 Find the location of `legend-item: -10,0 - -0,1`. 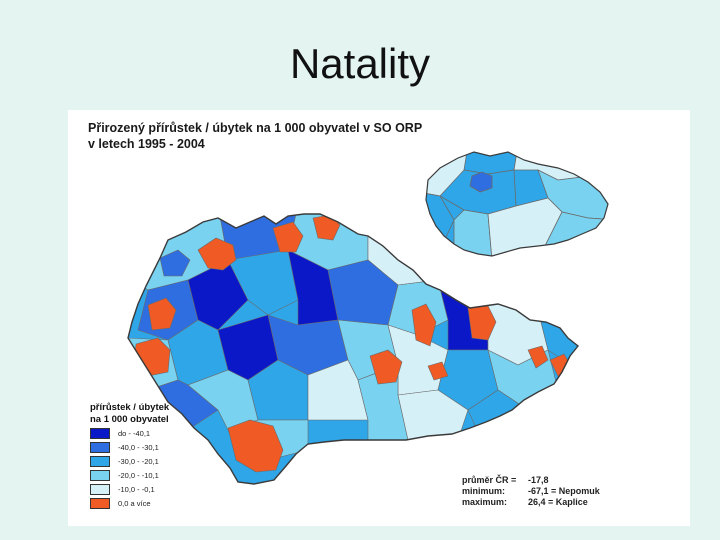

legend-item: -10,0 - -0,1 is located at coordinates (165, 489).